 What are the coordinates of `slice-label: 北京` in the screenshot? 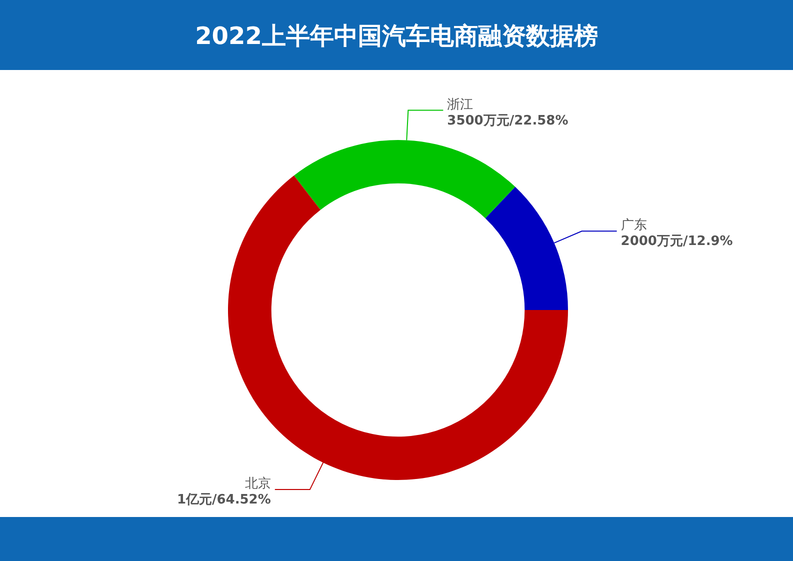 It's located at (257, 484).